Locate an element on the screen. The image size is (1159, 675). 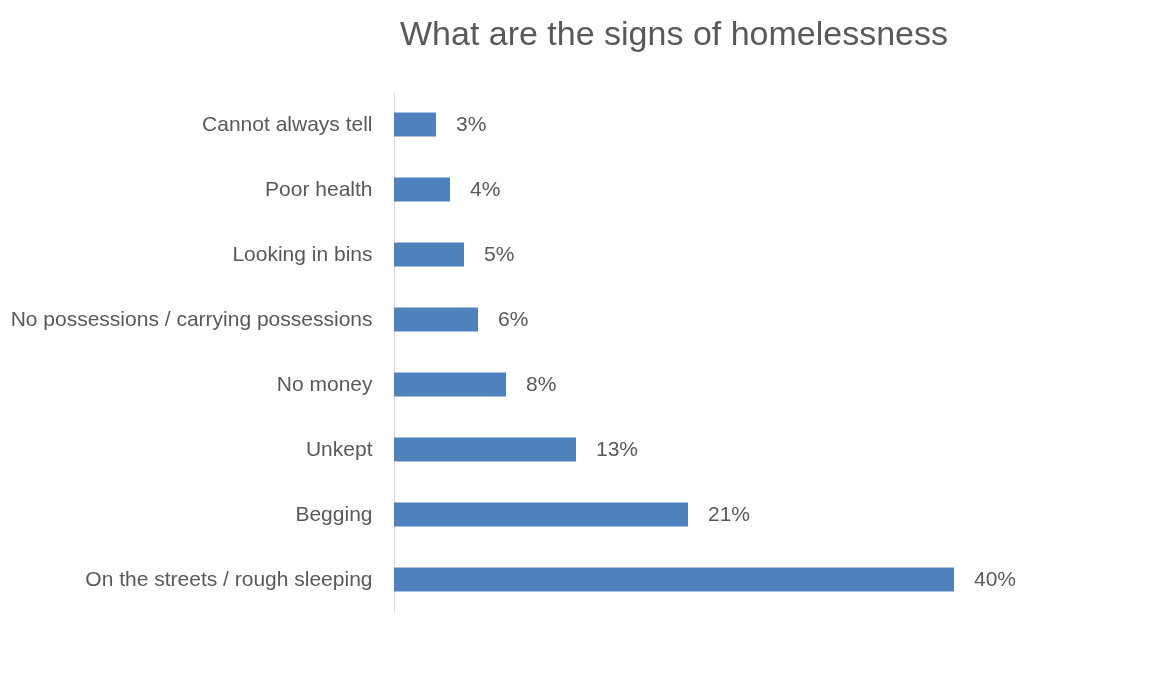
y-tick-label: Looking in bins is located at coordinates (302, 253).